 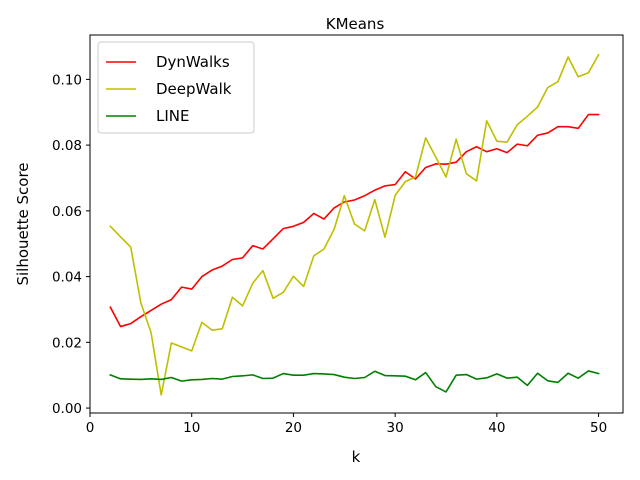 What do you see at coordinates (71, 244) in the screenshot?
I see `y-axis: 0.00 0.02 0.04 0.06 0.08 0.10` at bounding box center [71, 244].